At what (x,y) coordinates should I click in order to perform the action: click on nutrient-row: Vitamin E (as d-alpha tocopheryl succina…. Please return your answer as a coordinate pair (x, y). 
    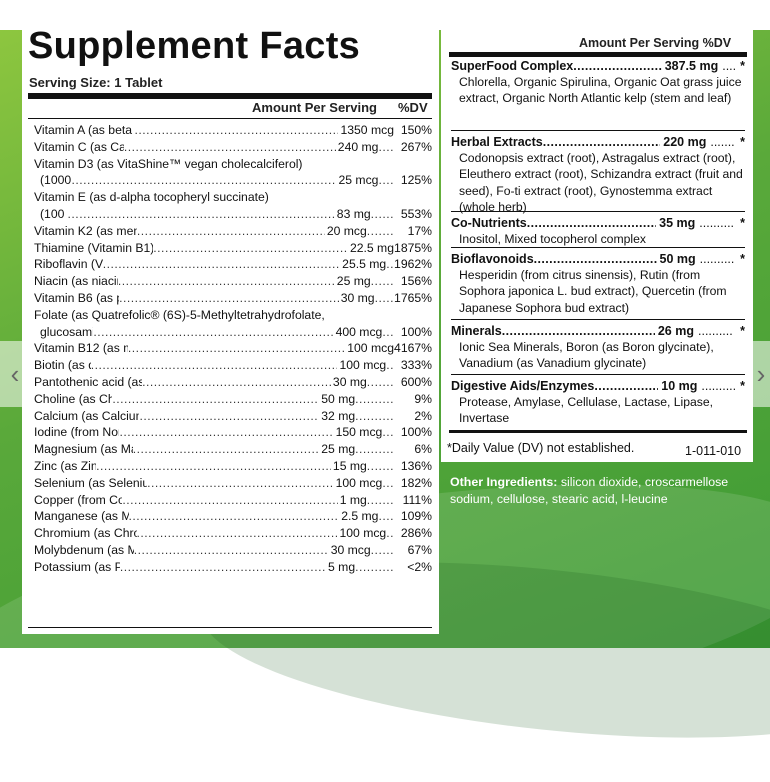
    Looking at the image, I should click on (233, 197).